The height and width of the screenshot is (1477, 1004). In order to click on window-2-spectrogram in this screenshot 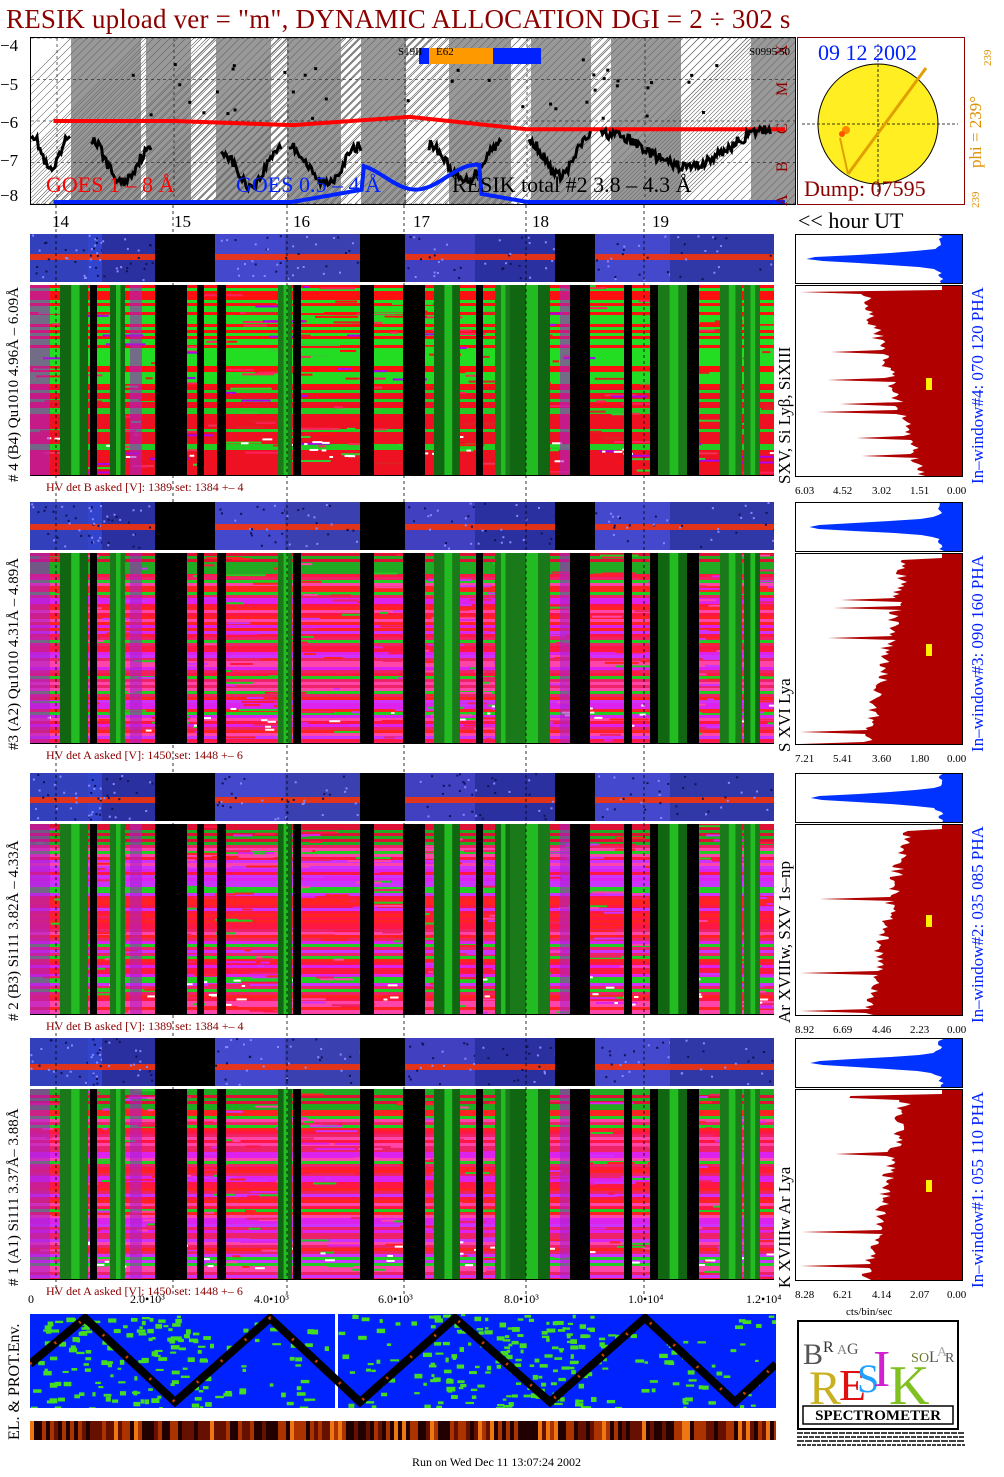, I will do `click(402, 919)`.